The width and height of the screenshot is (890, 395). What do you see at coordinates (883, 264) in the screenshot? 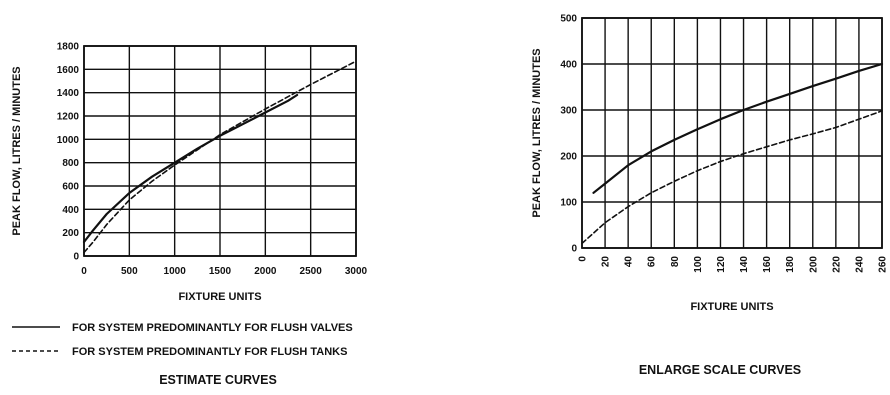
I see `x-tick-label: 260` at bounding box center [883, 264].